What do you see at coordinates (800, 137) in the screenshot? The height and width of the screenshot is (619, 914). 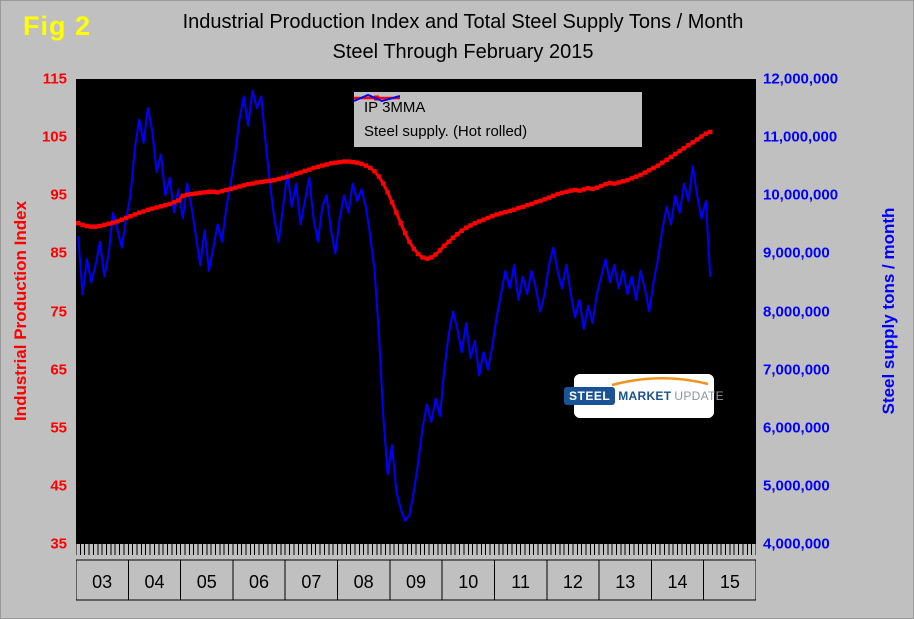 I see `right-axis-tick-label: 11,000,000` at bounding box center [800, 137].